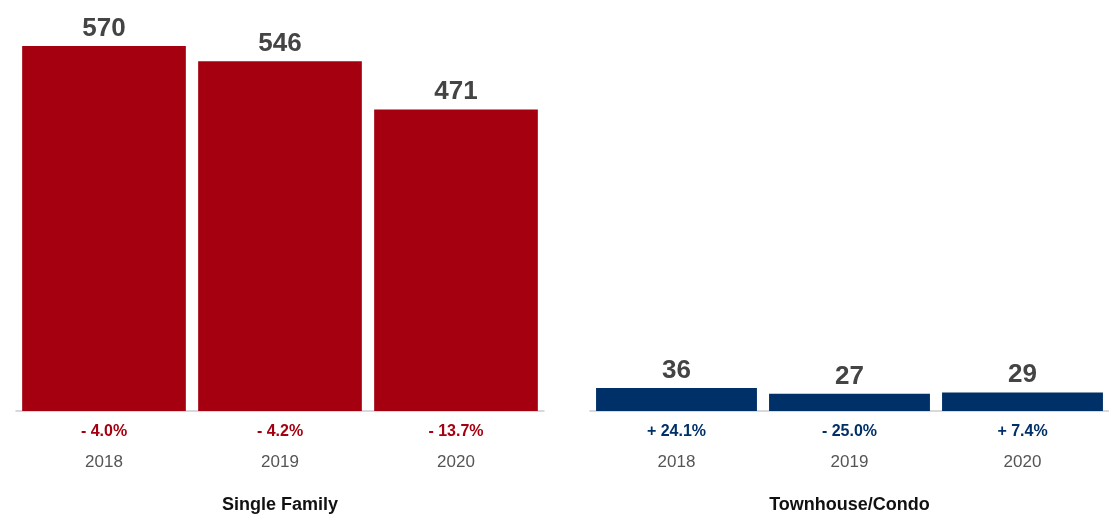 This screenshot has height=518, width=1109. I want to click on data-label: 27, so click(849, 374).